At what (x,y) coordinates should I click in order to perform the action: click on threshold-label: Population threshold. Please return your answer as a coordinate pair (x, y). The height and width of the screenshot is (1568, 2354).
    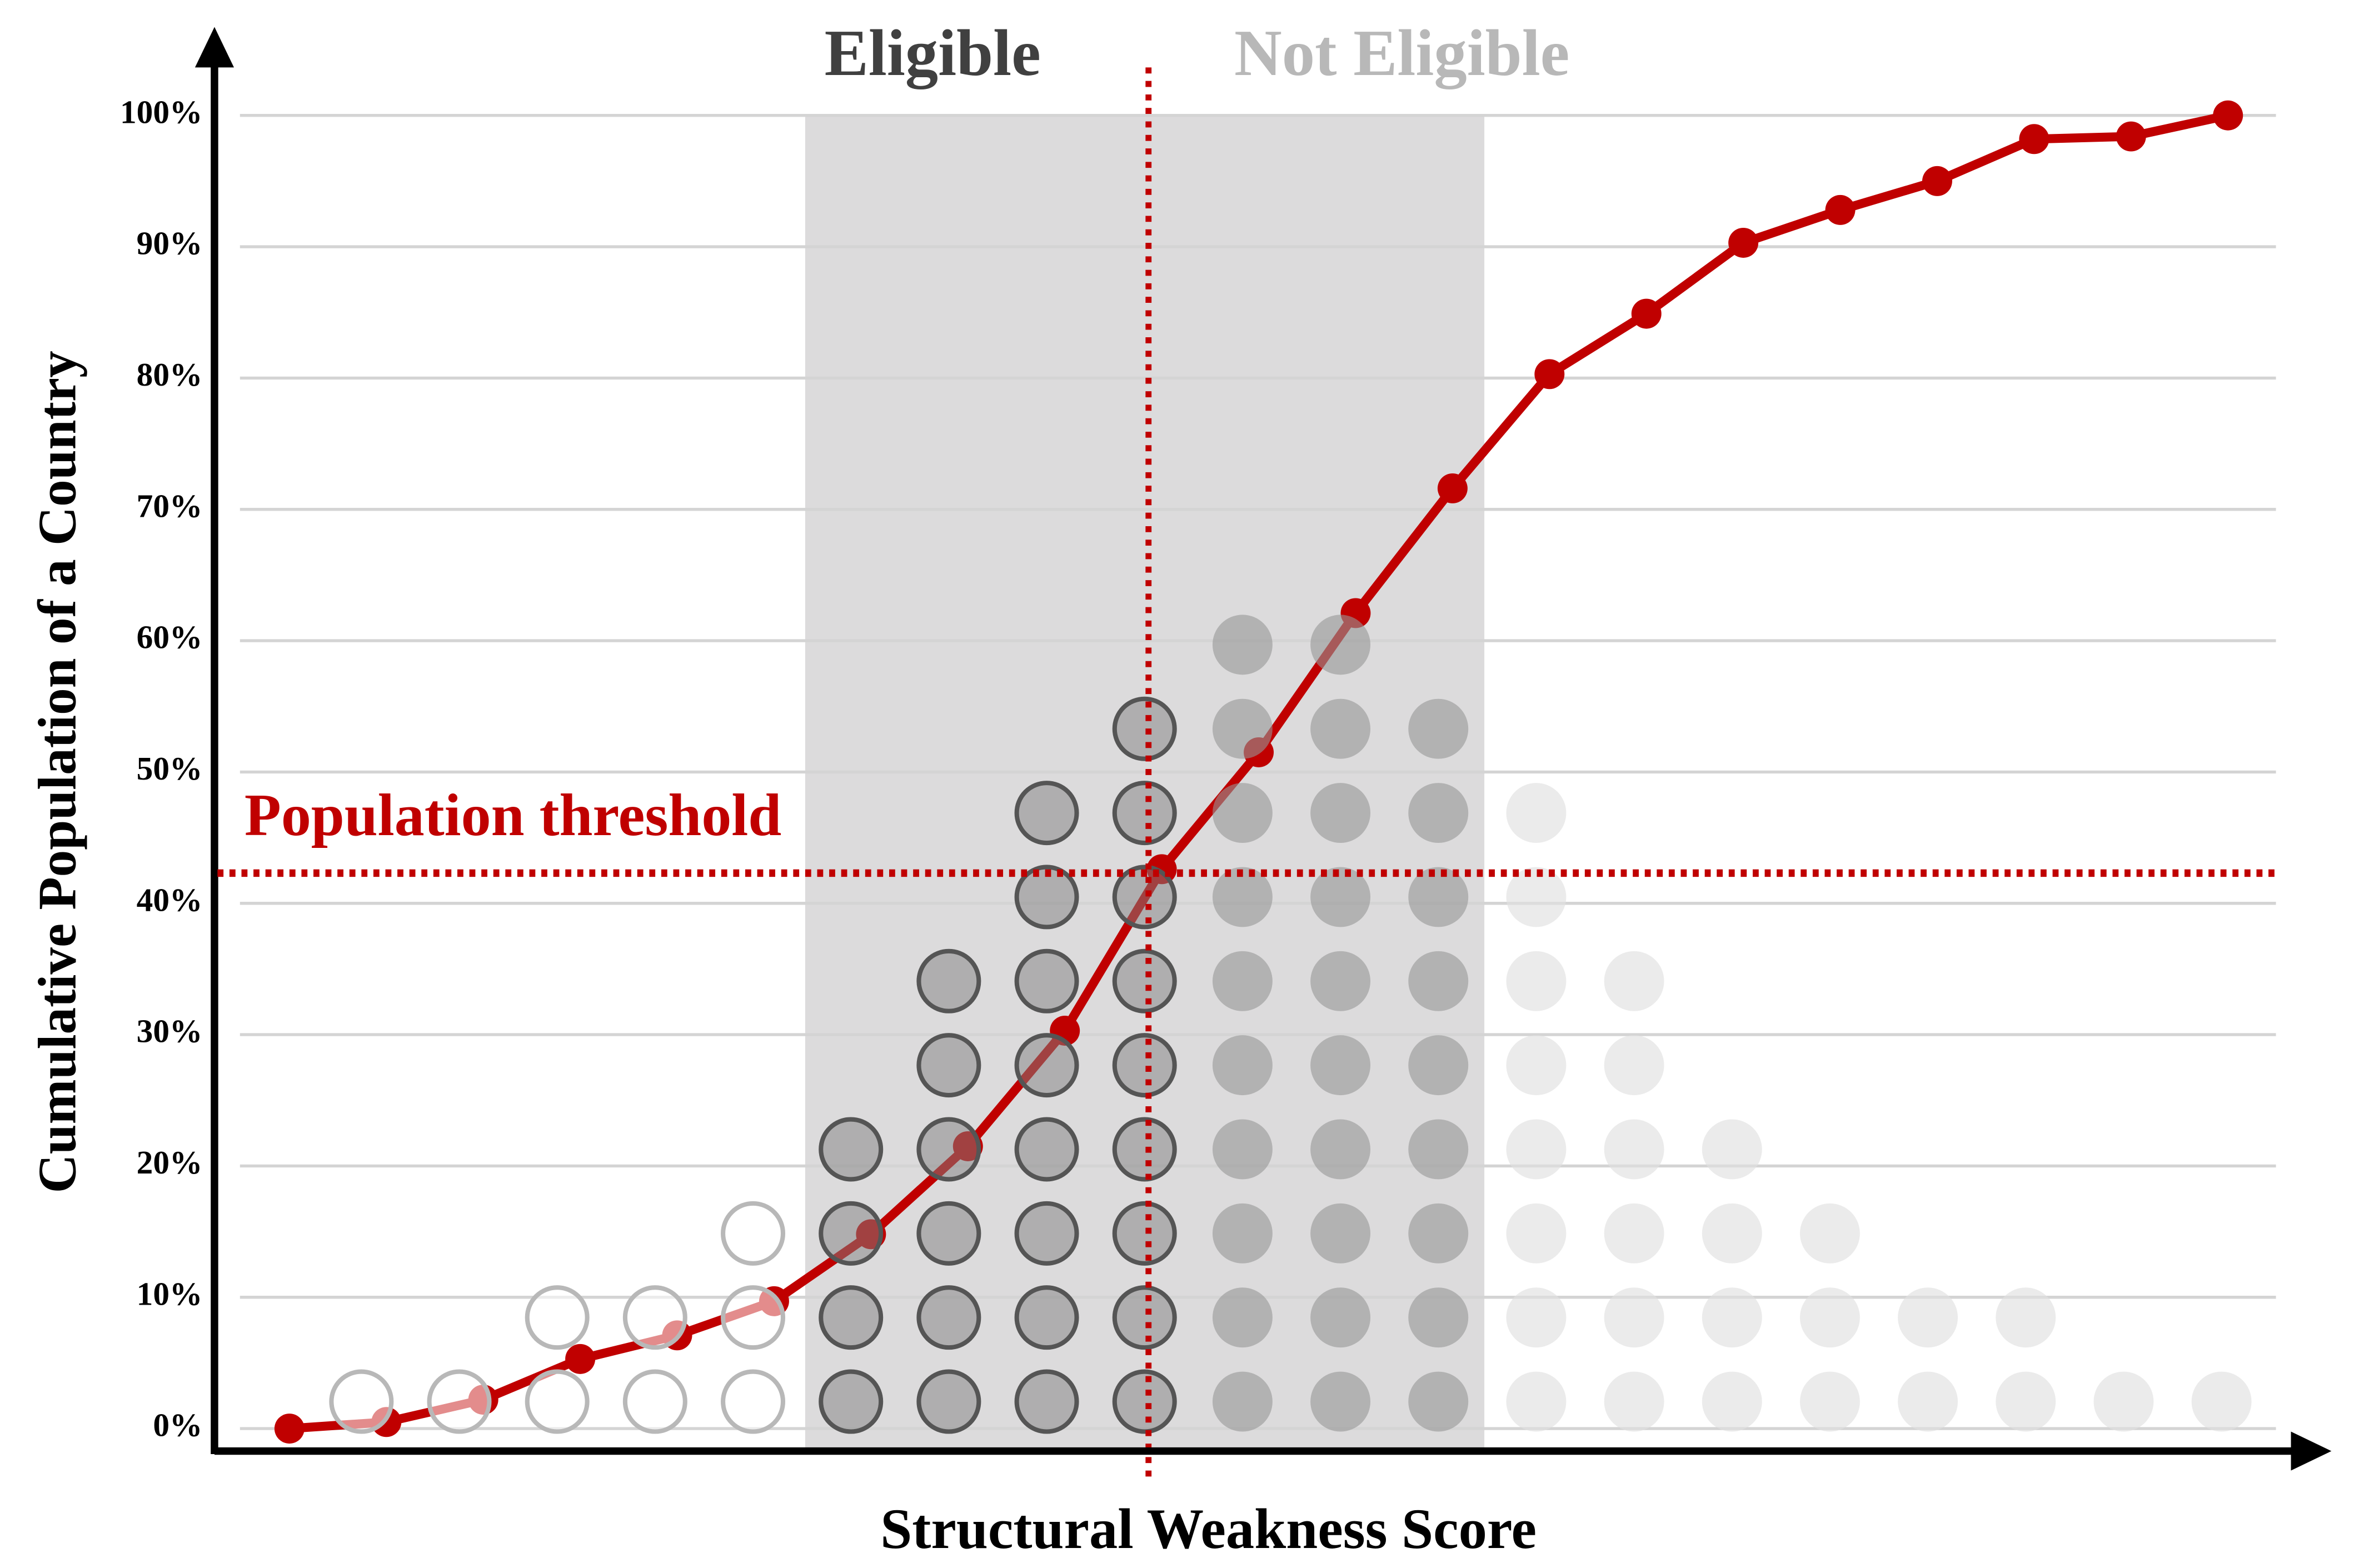
    Looking at the image, I should click on (513, 815).